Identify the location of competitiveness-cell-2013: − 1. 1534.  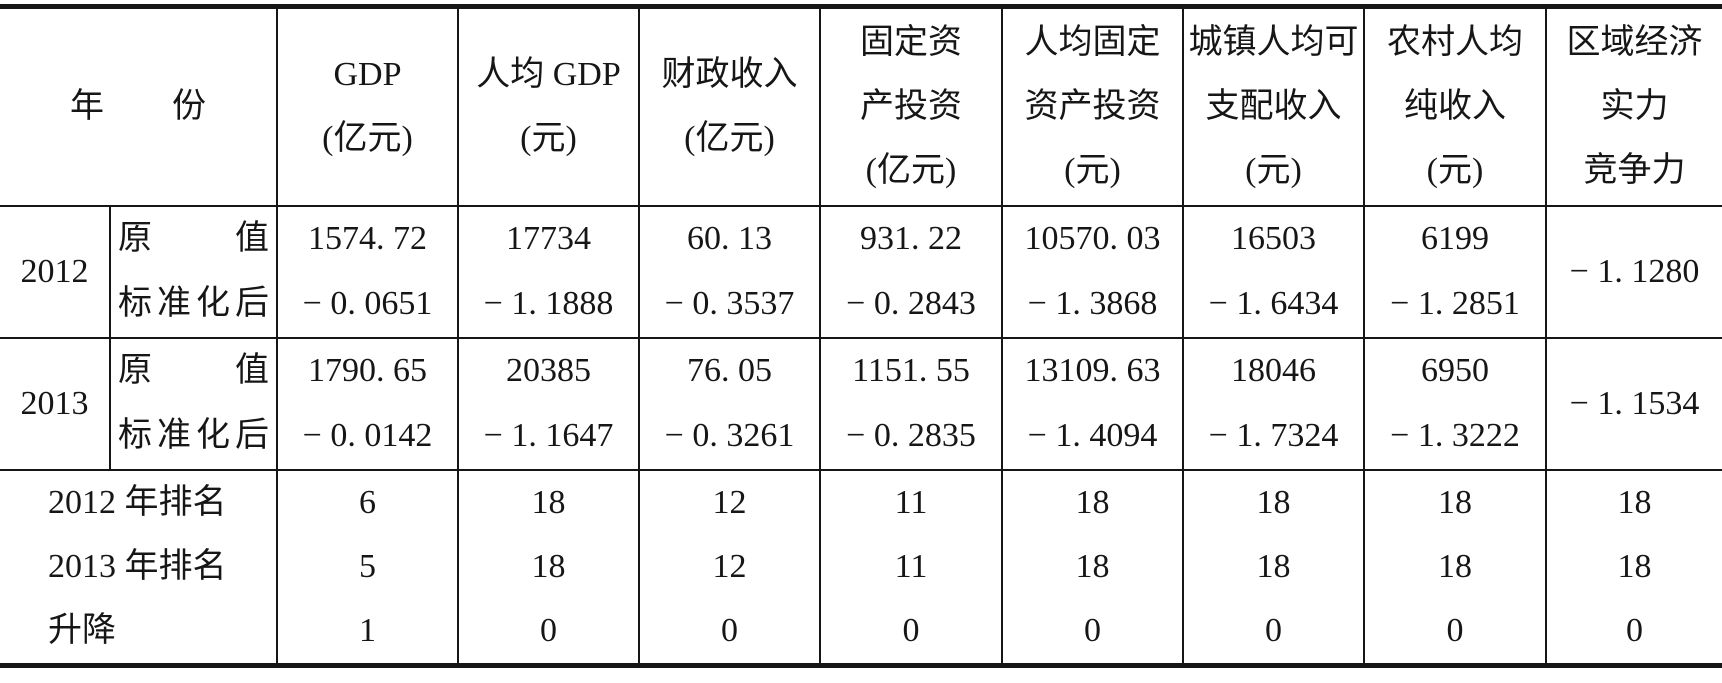
(1633, 404).